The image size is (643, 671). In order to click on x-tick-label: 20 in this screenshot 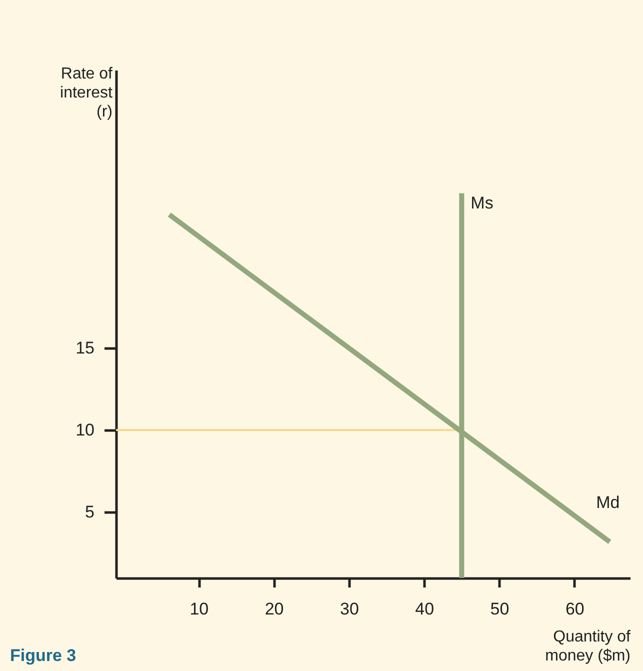, I will do `click(274, 609)`.